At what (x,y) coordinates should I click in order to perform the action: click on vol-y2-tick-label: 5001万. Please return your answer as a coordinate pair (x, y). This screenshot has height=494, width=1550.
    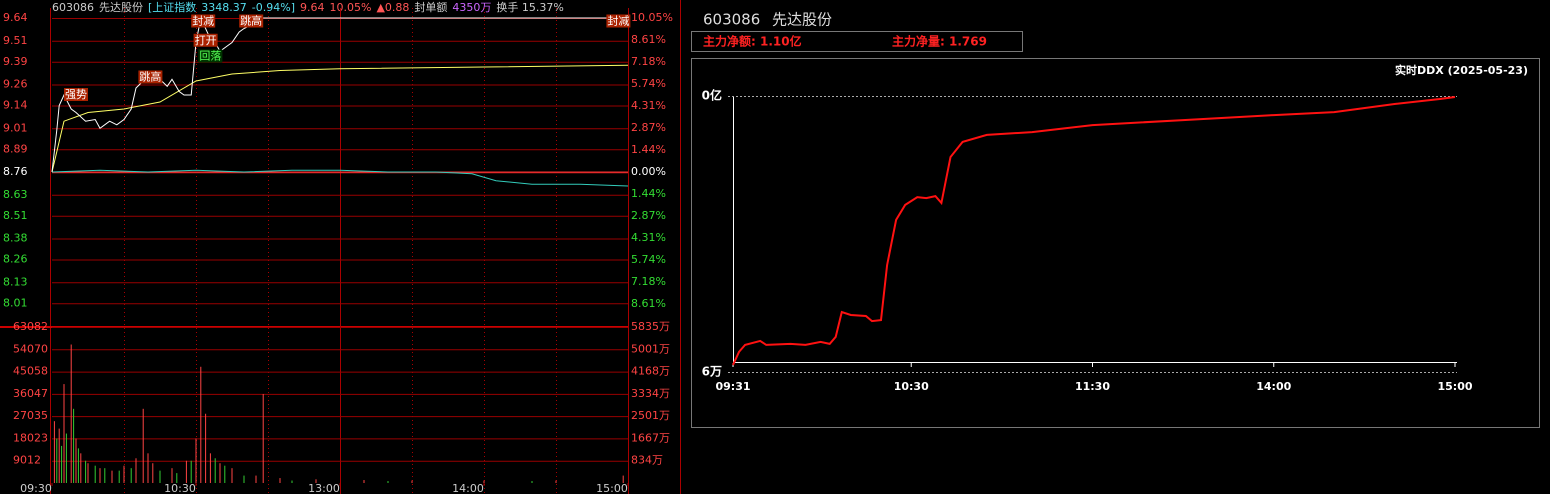
    Looking at the image, I should click on (650, 348).